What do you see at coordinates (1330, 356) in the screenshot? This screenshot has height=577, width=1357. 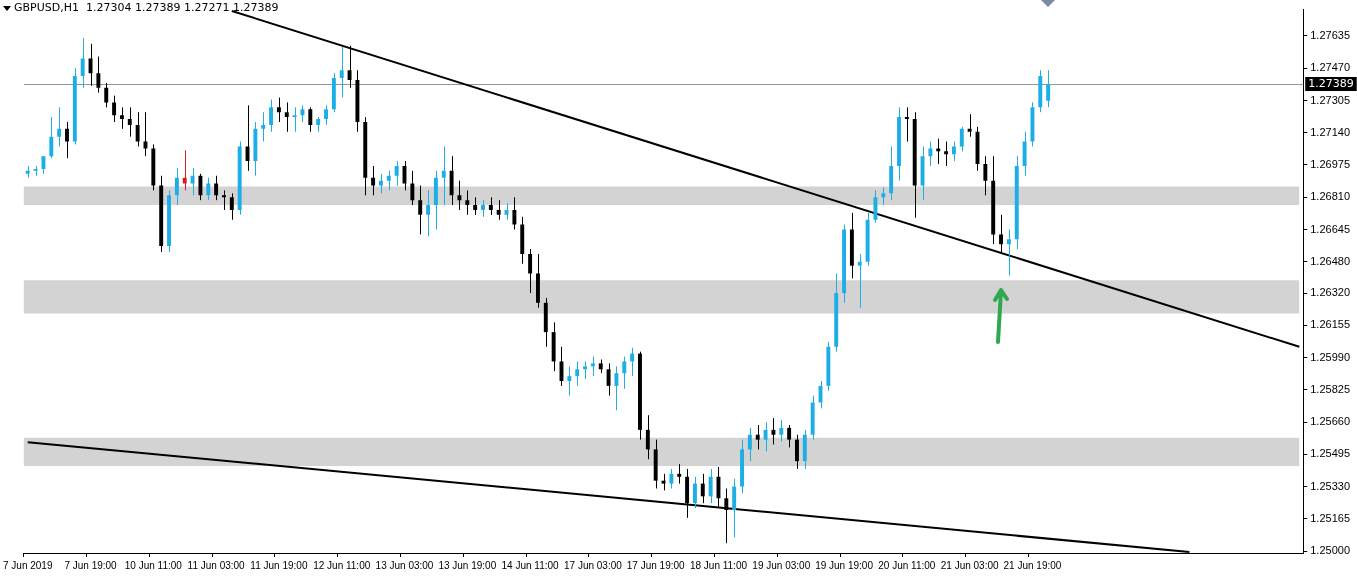 I see `y-tick-label: 1.25990` at bounding box center [1330, 356].